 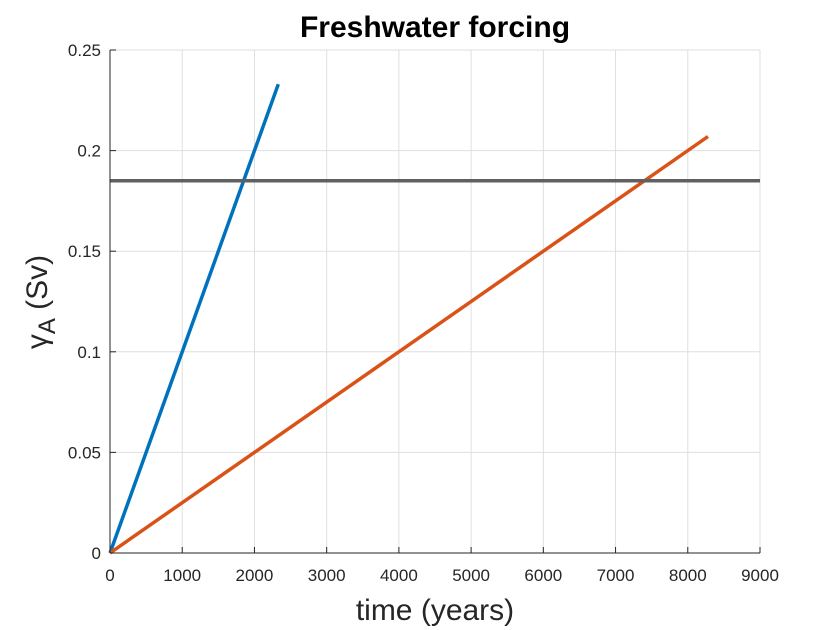 I want to click on y-tick-label: 0.25, so click(x=84, y=50).